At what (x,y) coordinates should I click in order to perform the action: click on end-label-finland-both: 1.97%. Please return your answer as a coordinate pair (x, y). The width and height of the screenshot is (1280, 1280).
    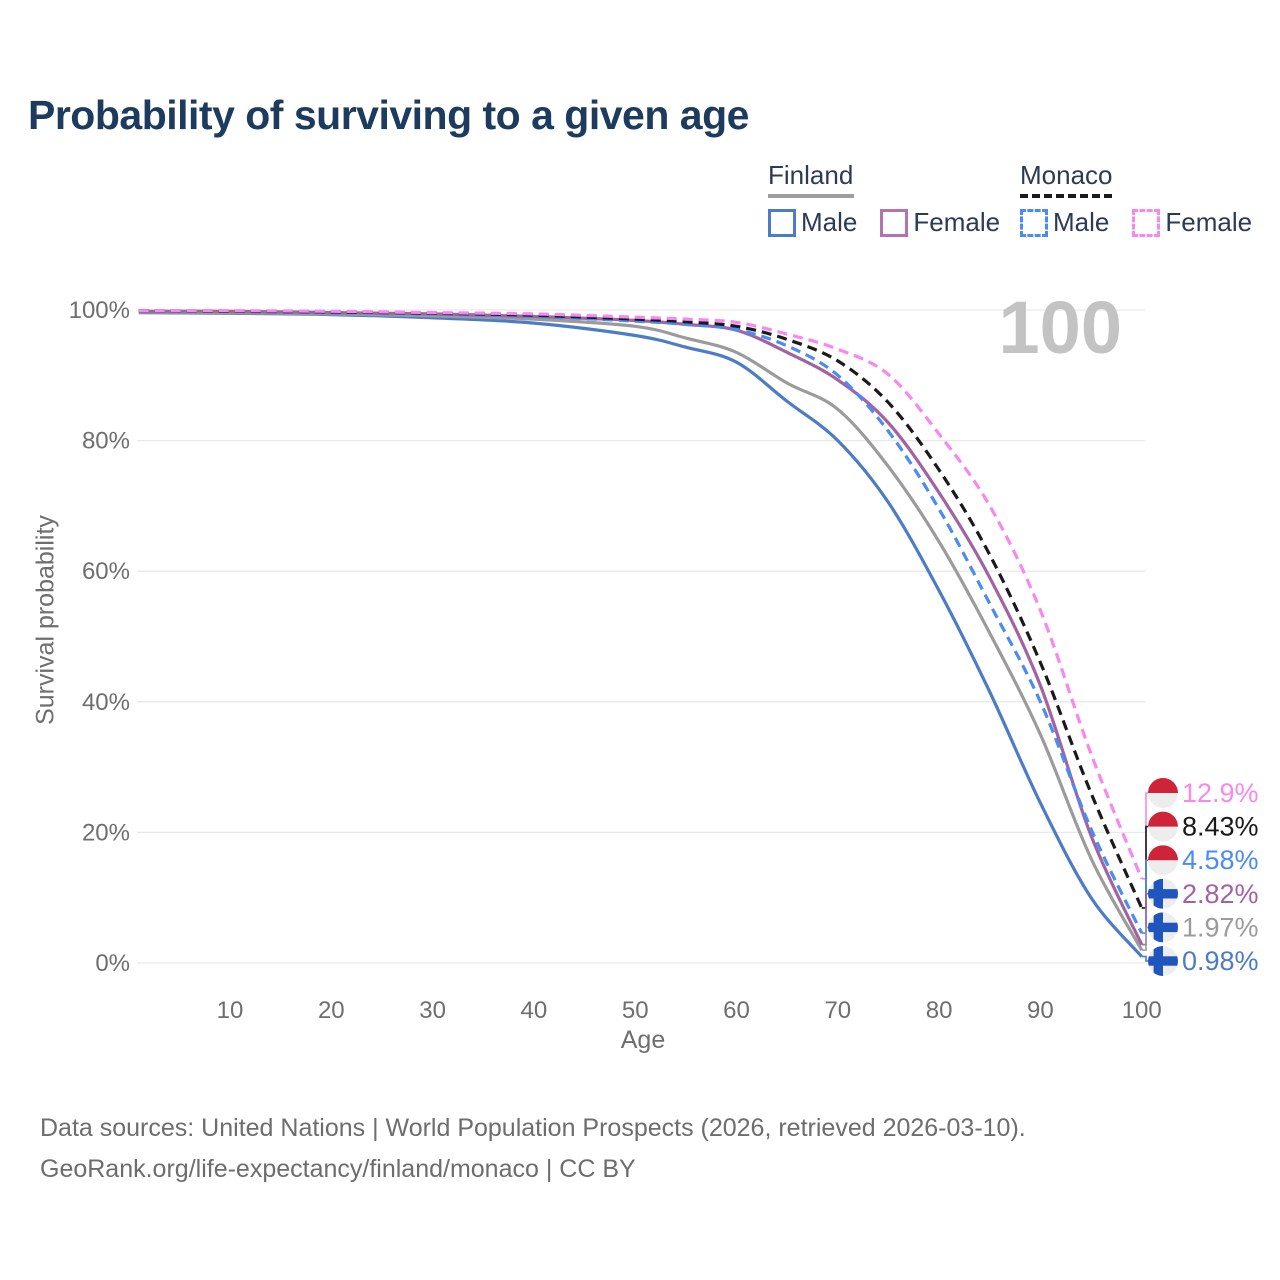
    Looking at the image, I should click on (1220, 927).